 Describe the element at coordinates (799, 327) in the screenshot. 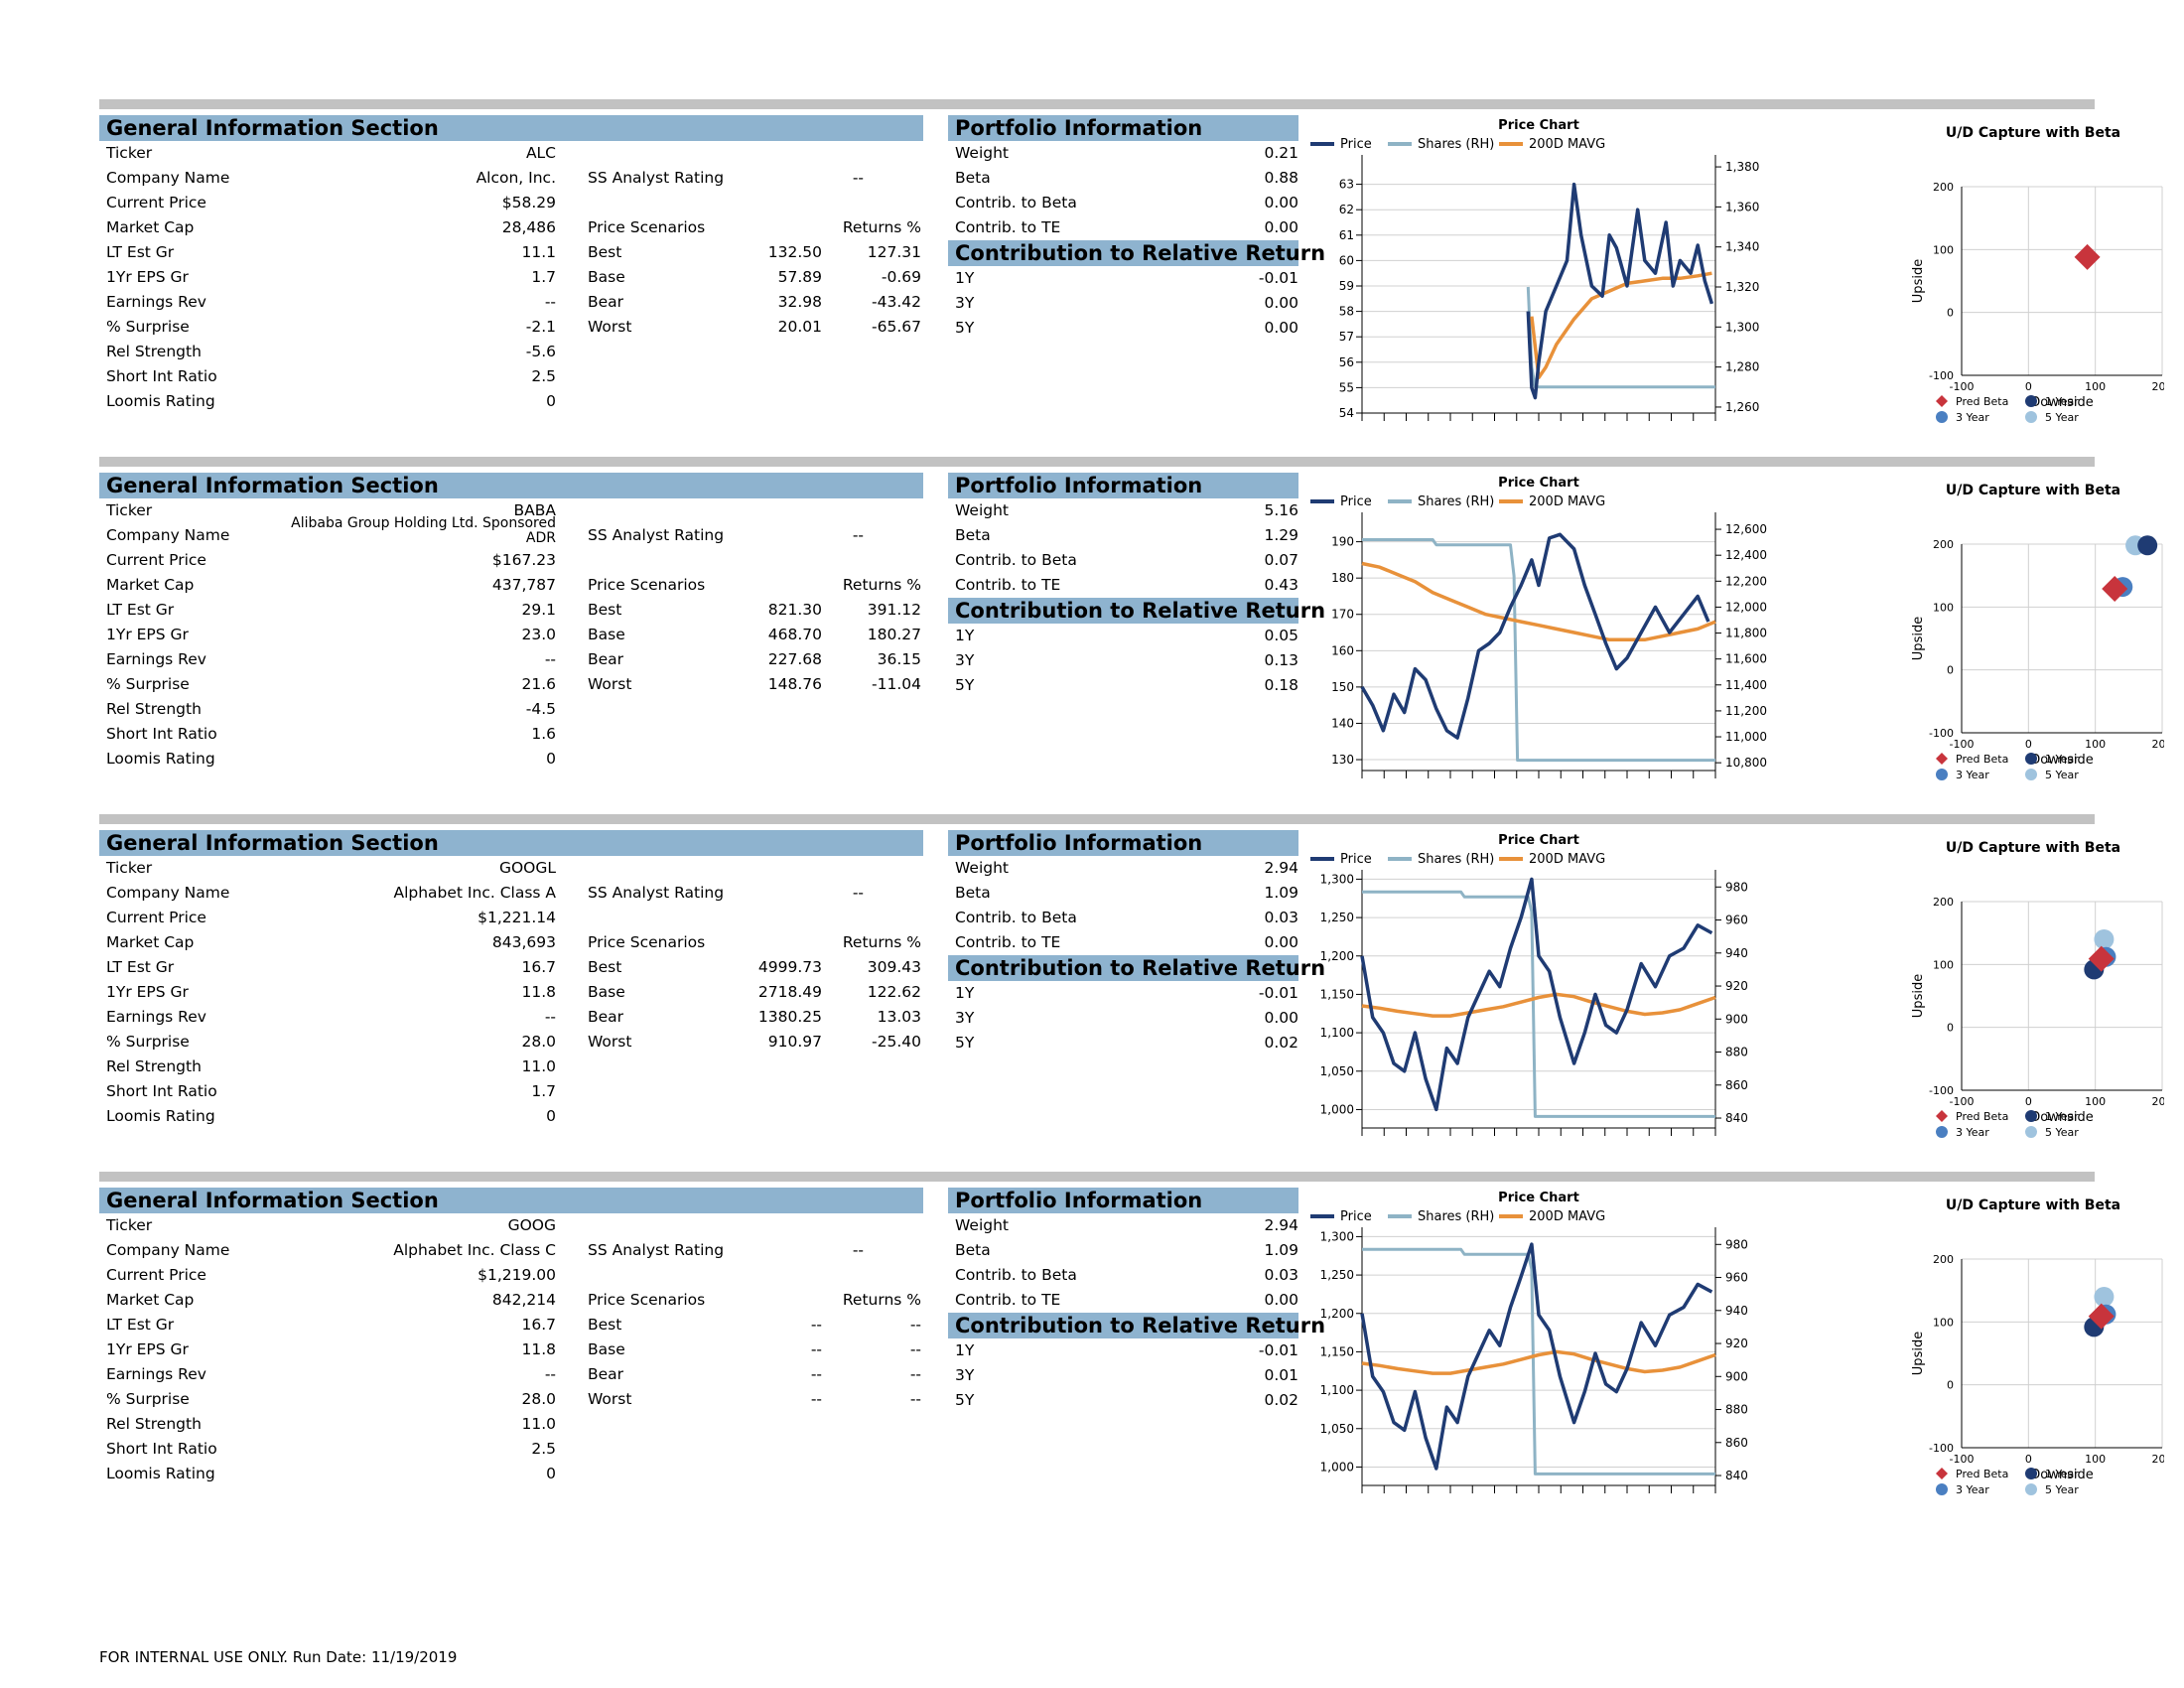

I see `scenario-price: 20.01` at that location.